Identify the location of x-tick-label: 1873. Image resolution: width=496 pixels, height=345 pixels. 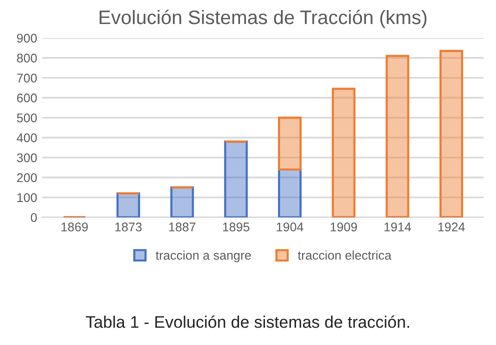
(128, 227).